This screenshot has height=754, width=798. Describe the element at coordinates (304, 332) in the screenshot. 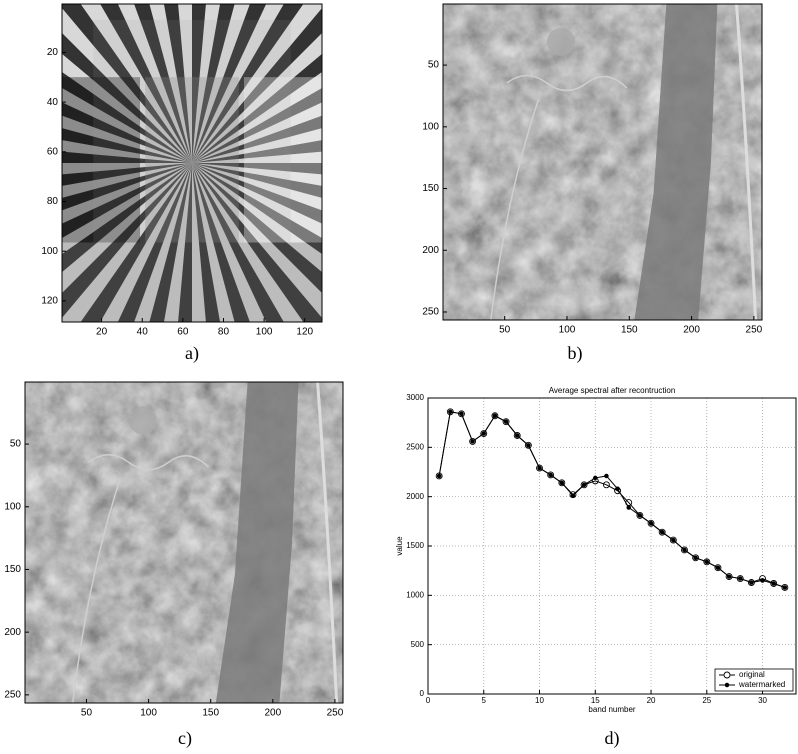

I see `x-tick-label: 120` at that location.